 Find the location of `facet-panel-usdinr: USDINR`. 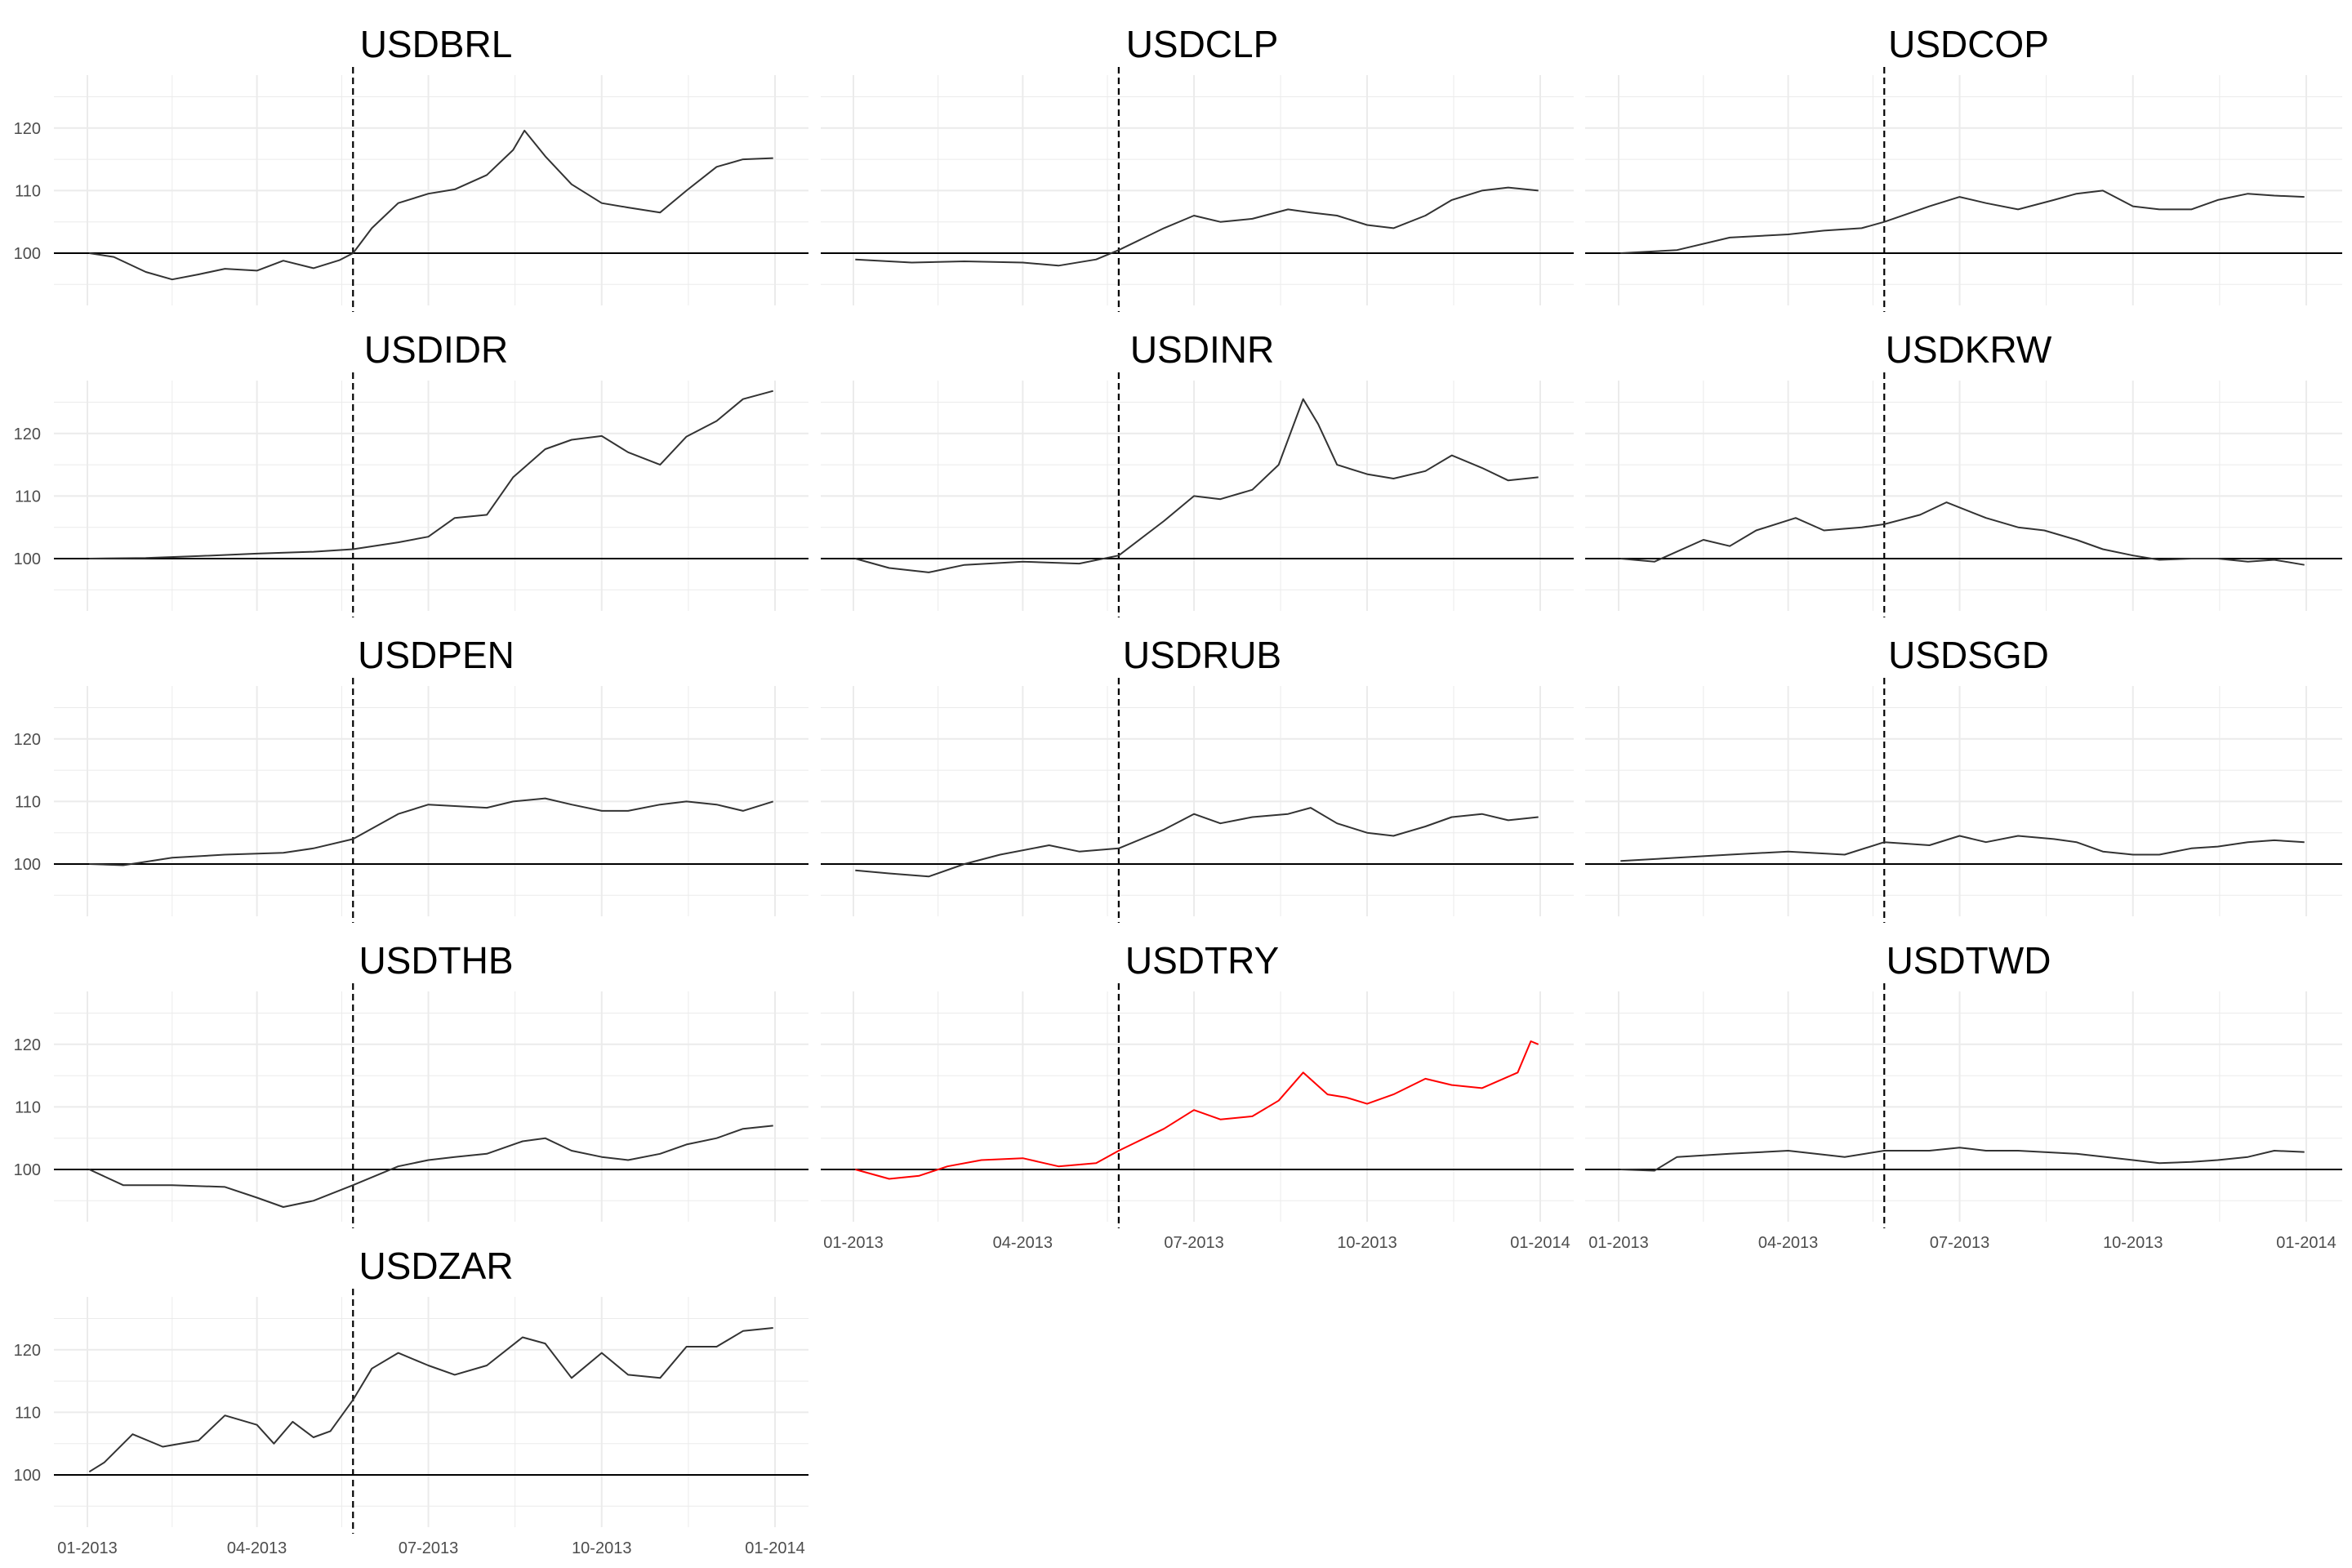

facet-panel-usdinr: USDINR is located at coordinates (1197, 472).